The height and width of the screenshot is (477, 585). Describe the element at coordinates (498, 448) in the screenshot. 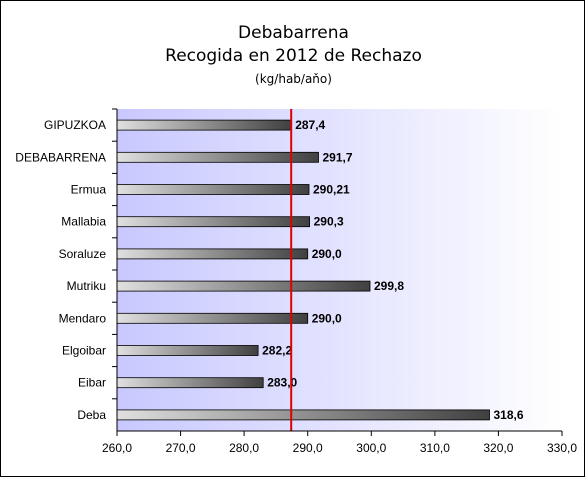

I see `x-tick-label: 320,0` at that location.